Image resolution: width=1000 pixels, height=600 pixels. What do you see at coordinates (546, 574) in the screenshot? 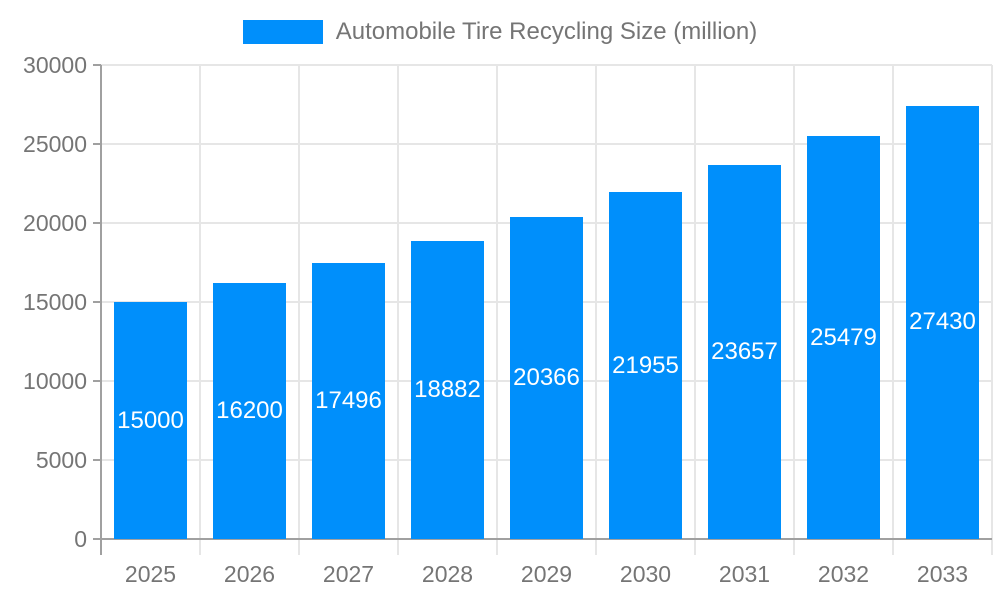
I see `x-tick-label: 2029` at bounding box center [546, 574].